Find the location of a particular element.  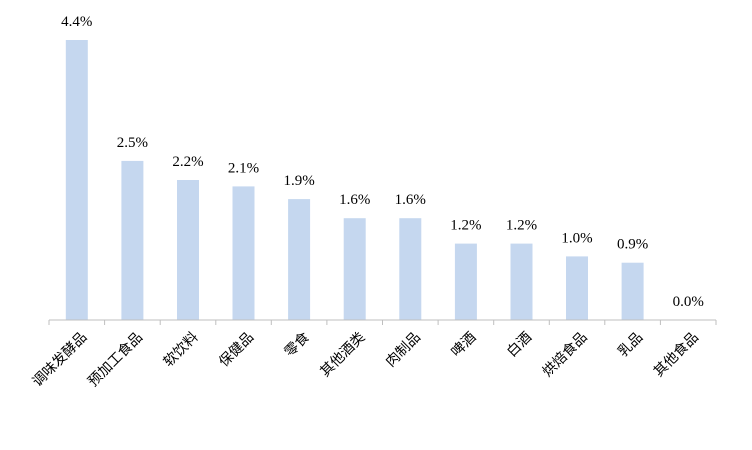

data-label-8: 1.2% is located at coordinates (521, 226).